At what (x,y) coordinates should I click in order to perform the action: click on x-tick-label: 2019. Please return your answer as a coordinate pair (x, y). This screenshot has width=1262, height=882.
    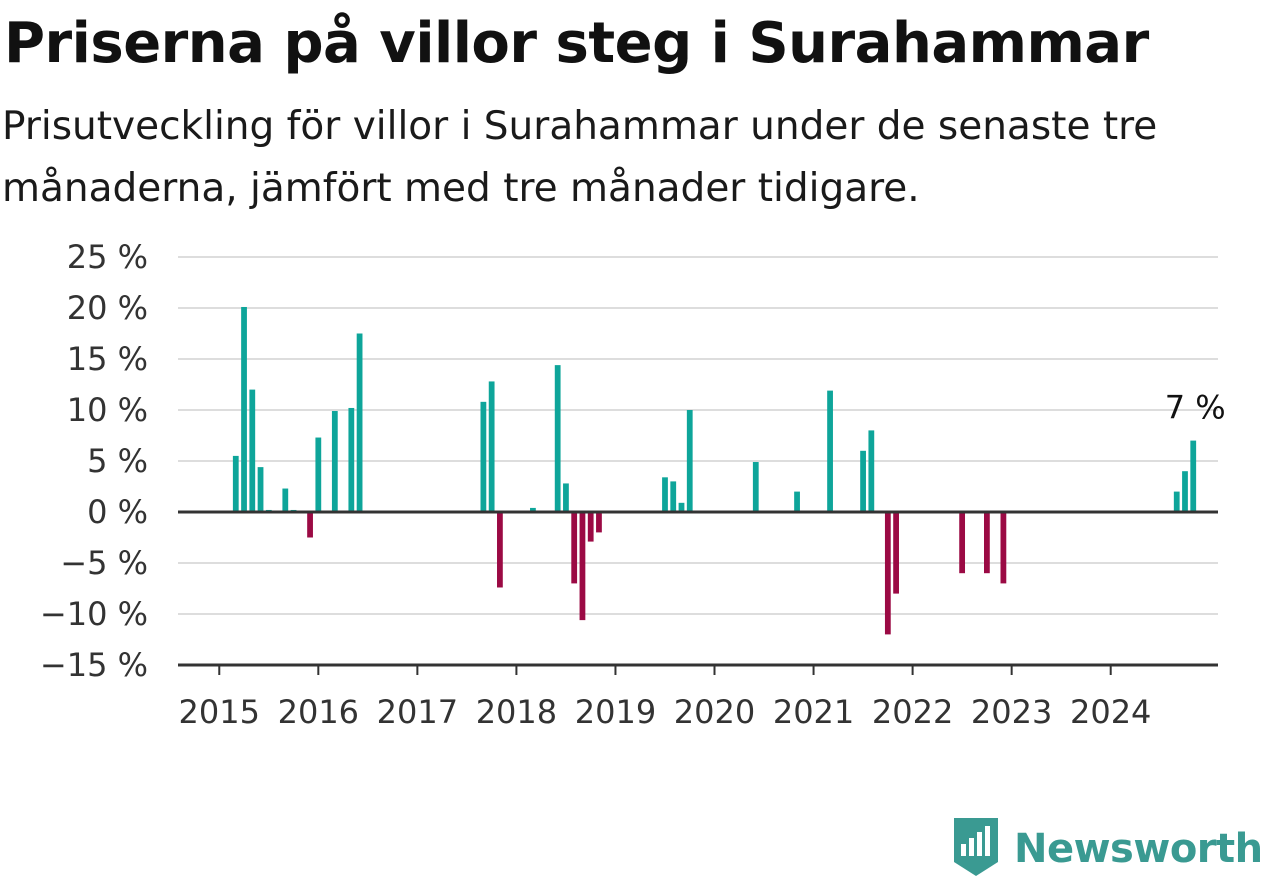
    Looking at the image, I should click on (615, 712).